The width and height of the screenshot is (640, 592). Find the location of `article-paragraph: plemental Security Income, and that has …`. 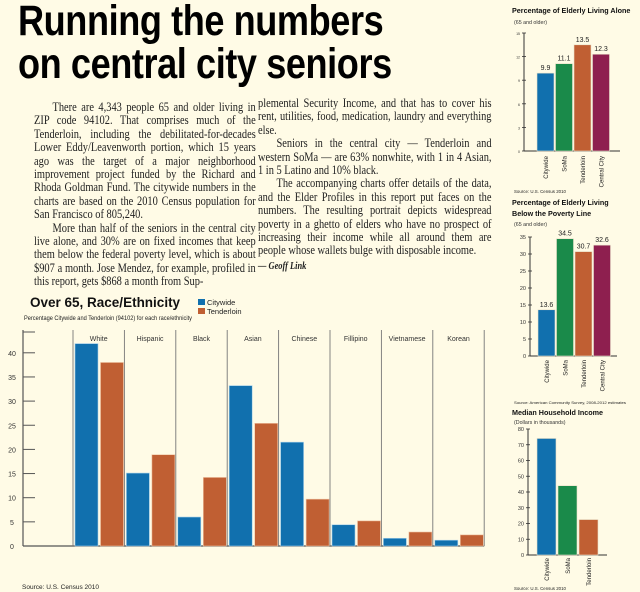

article-paragraph: plemental Security Income, and that has … is located at coordinates (375, 116).